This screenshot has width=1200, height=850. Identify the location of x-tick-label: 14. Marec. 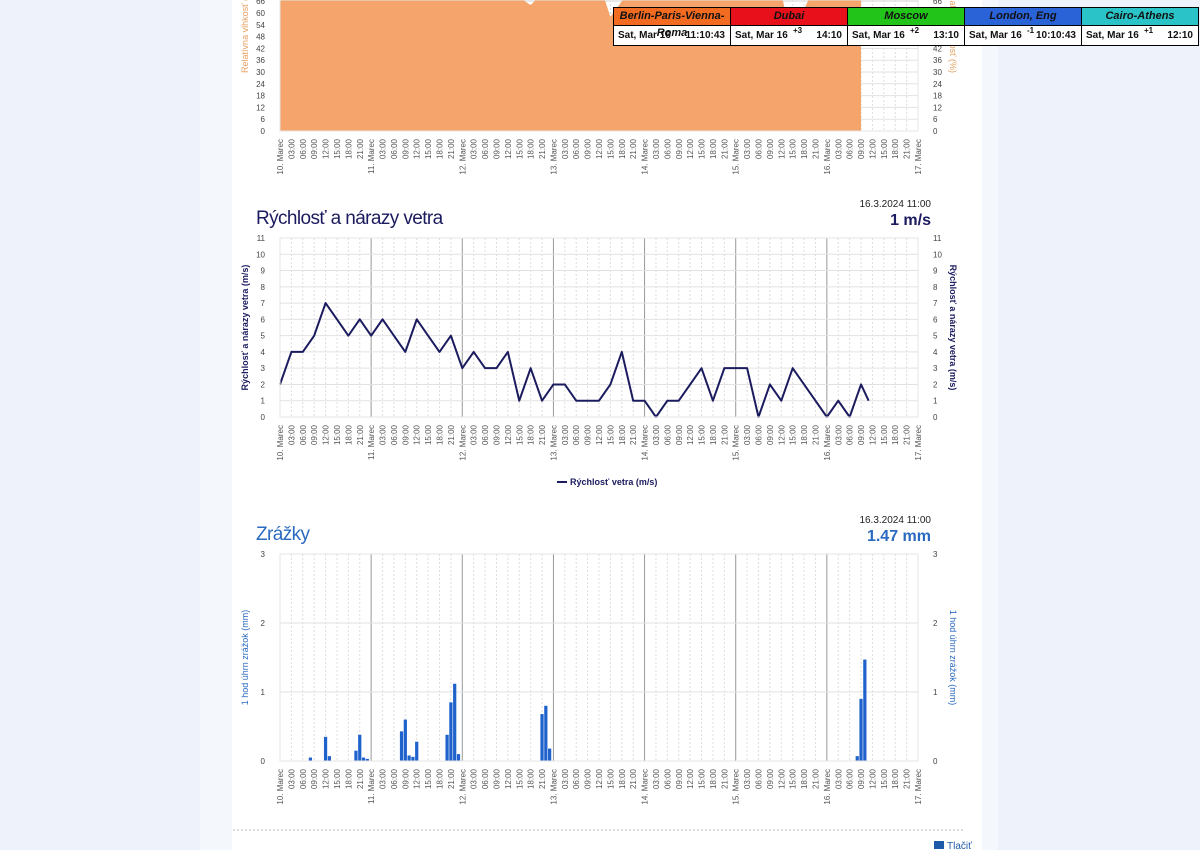
(645, 443).